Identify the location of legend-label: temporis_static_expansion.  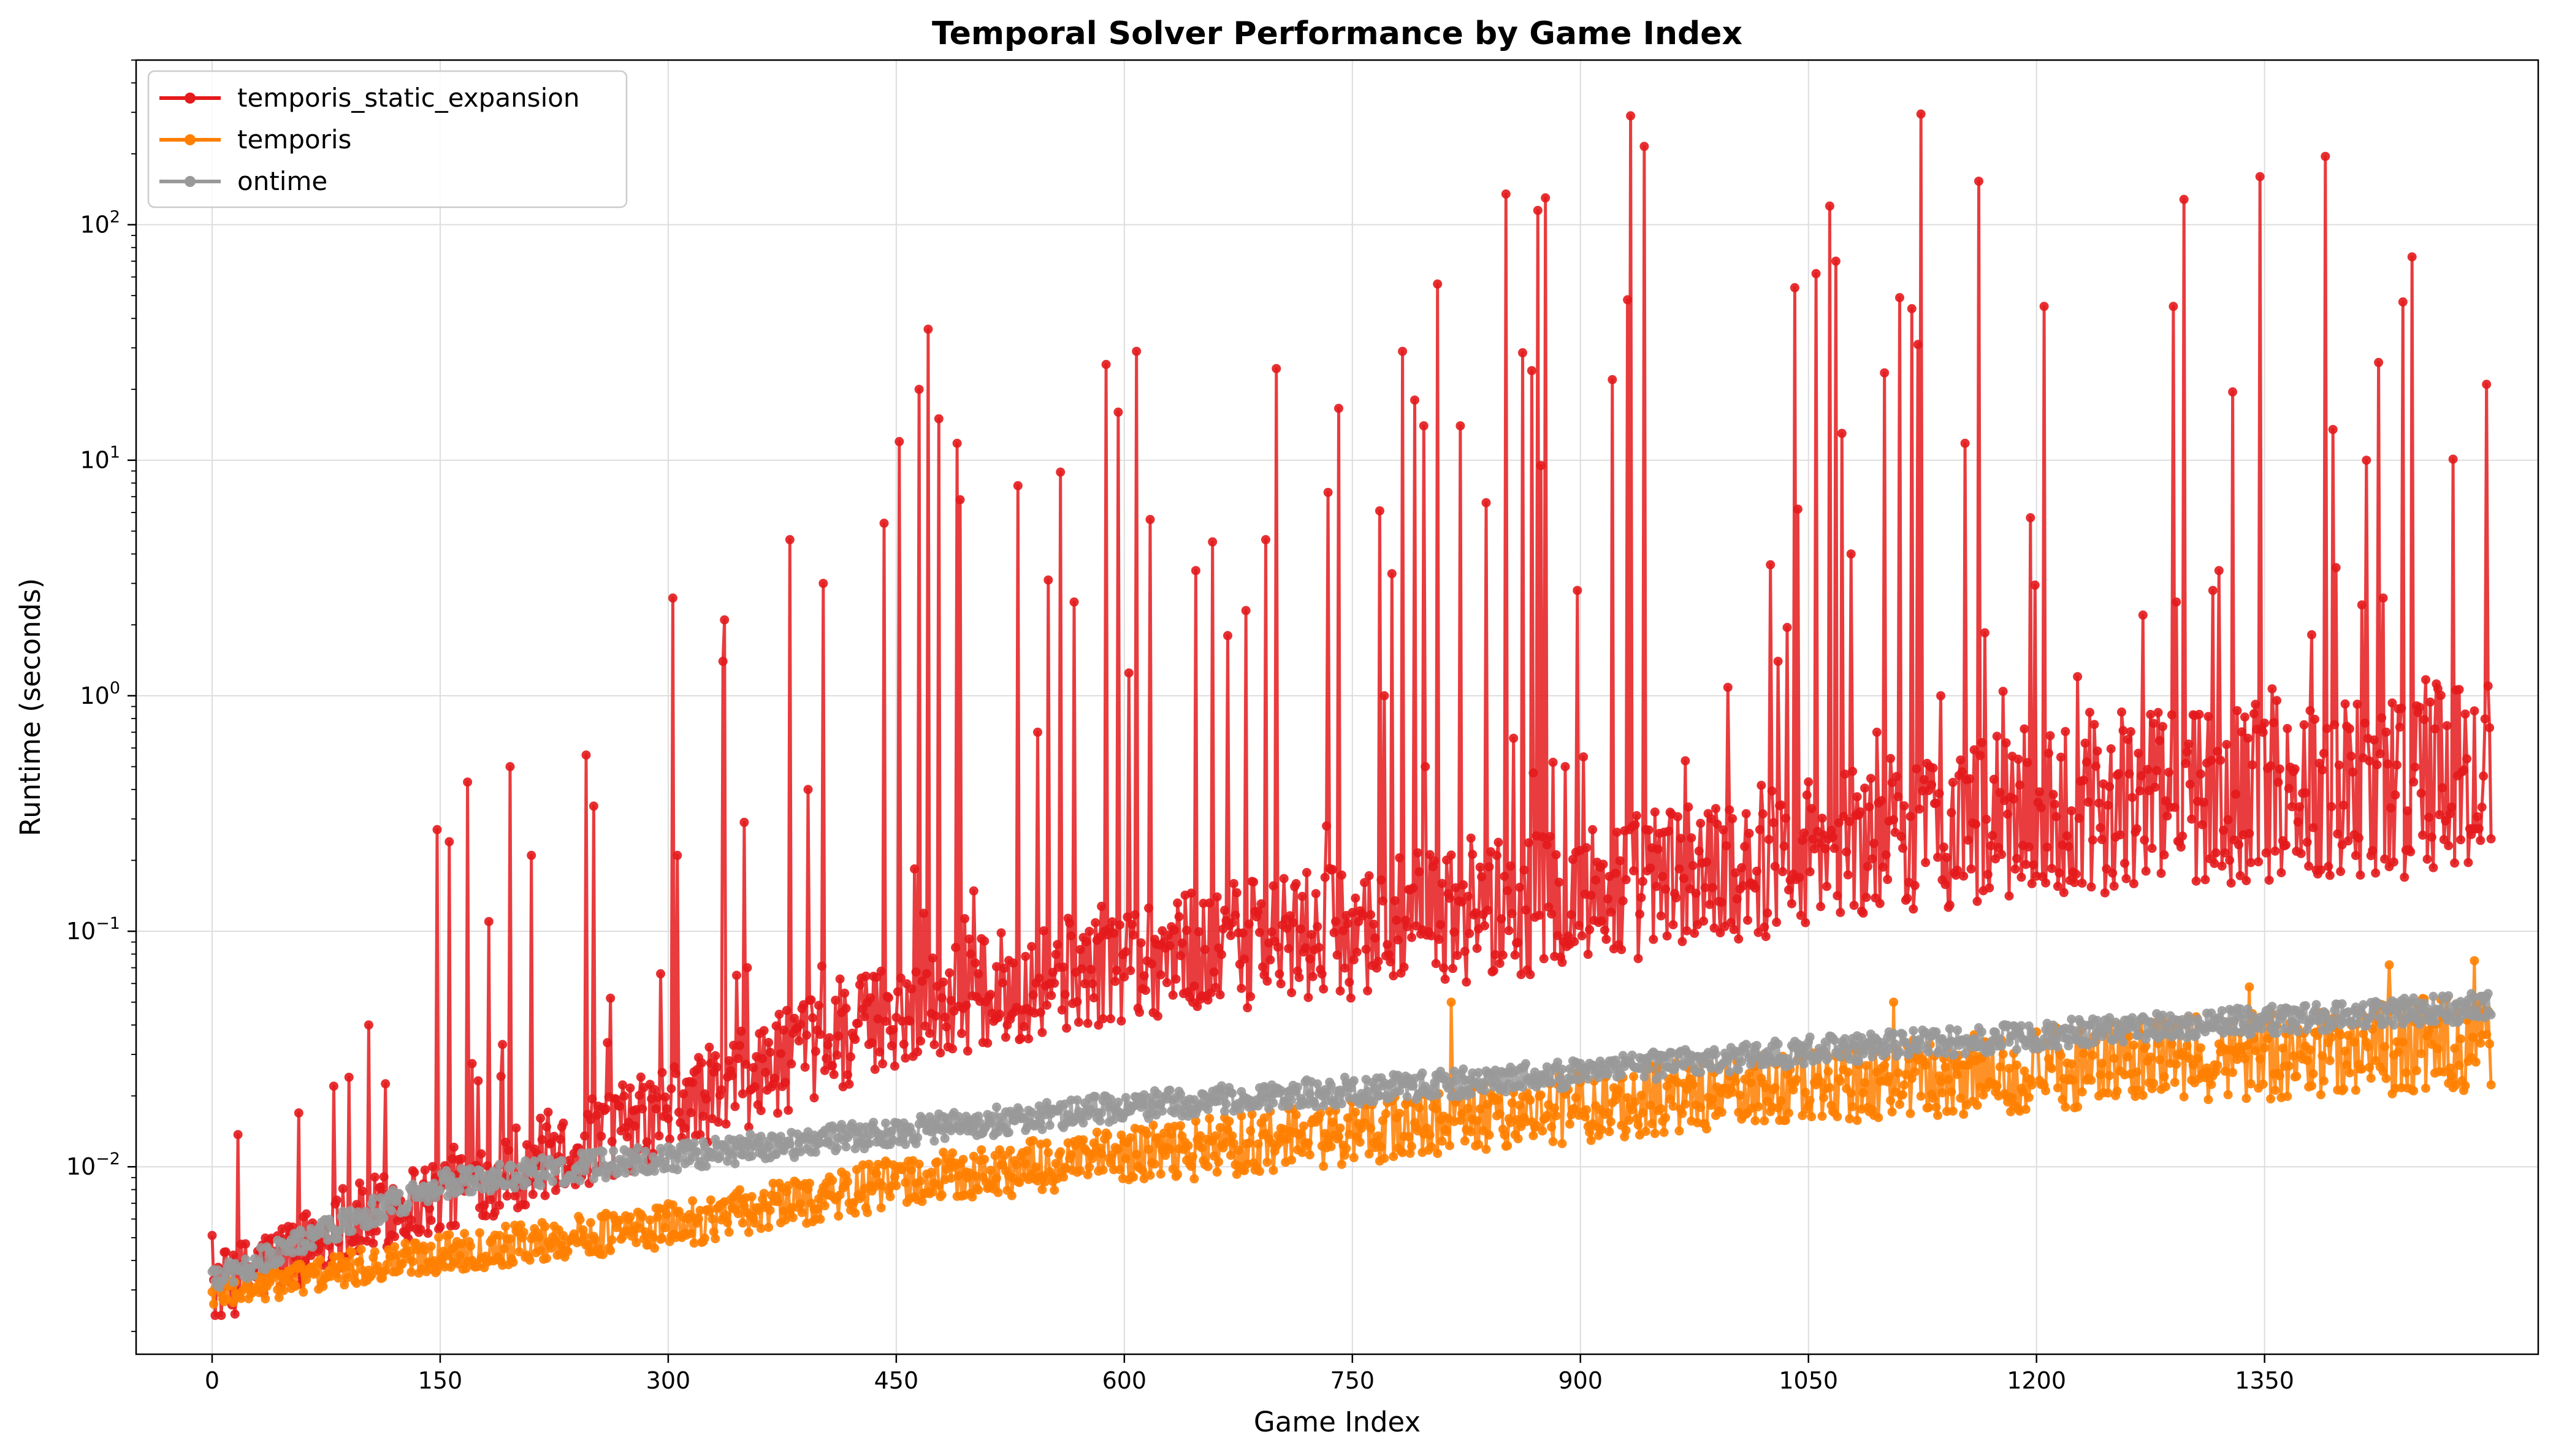
(408, 98).